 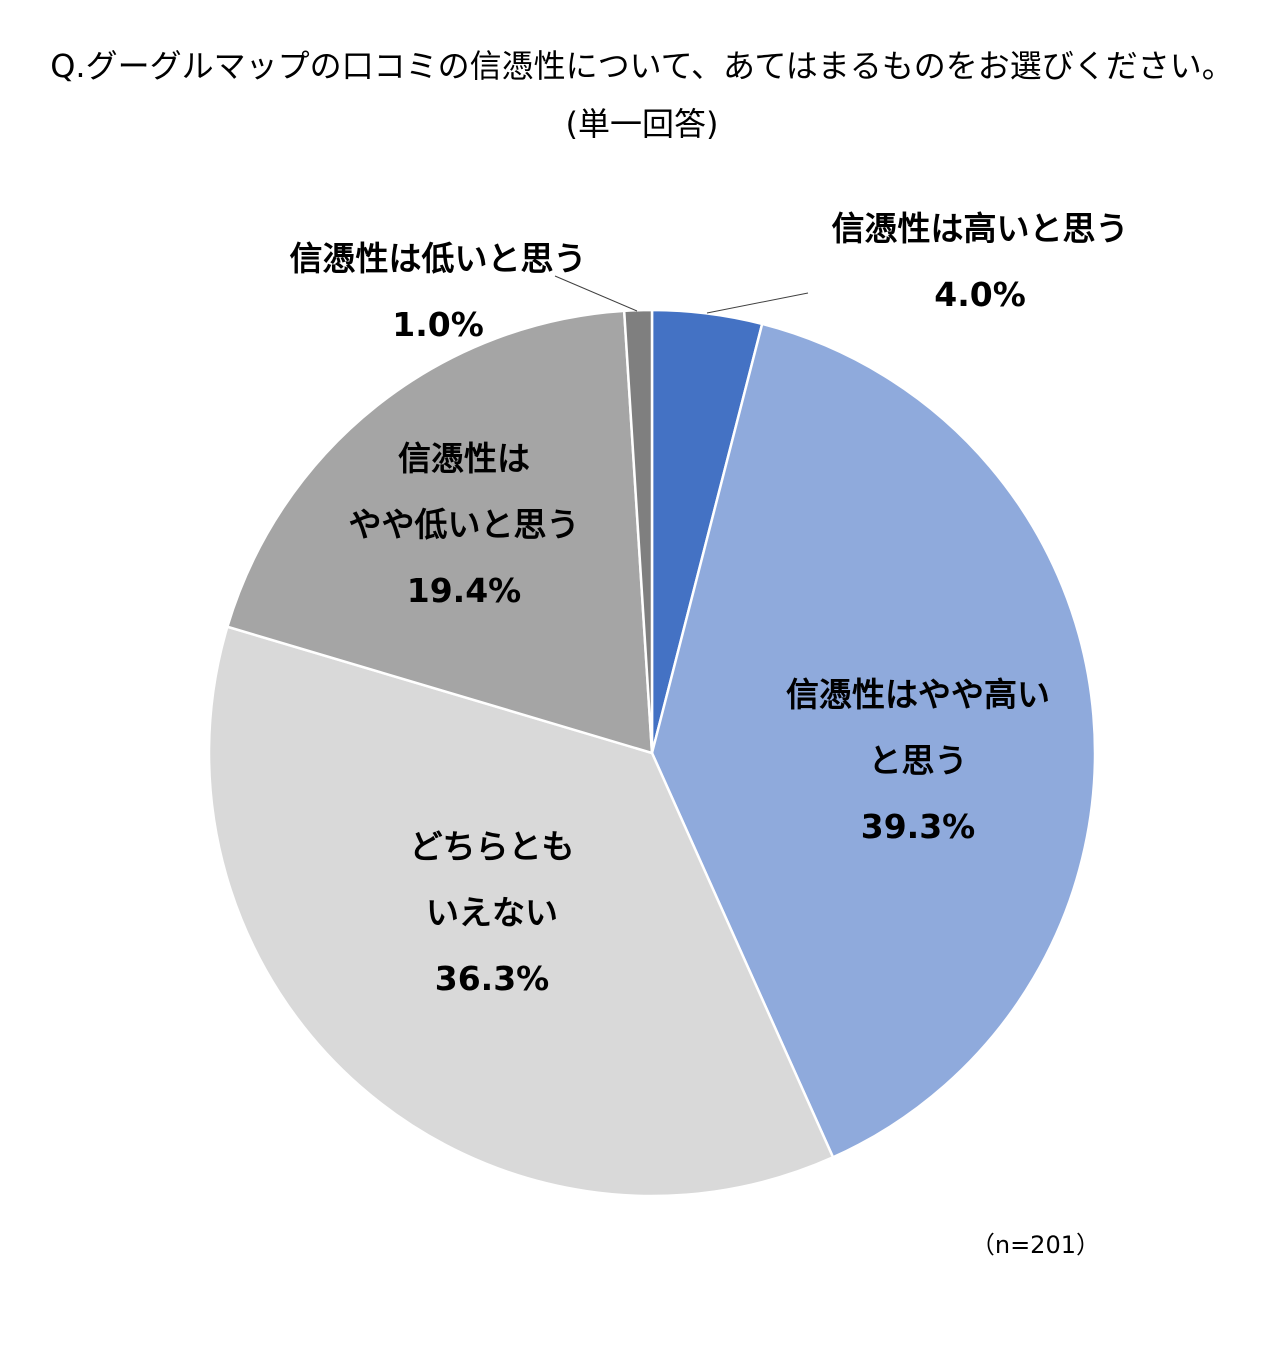 I want to click on slice-label-4-line-1: 信憑性は, so click(x=464, y=458).